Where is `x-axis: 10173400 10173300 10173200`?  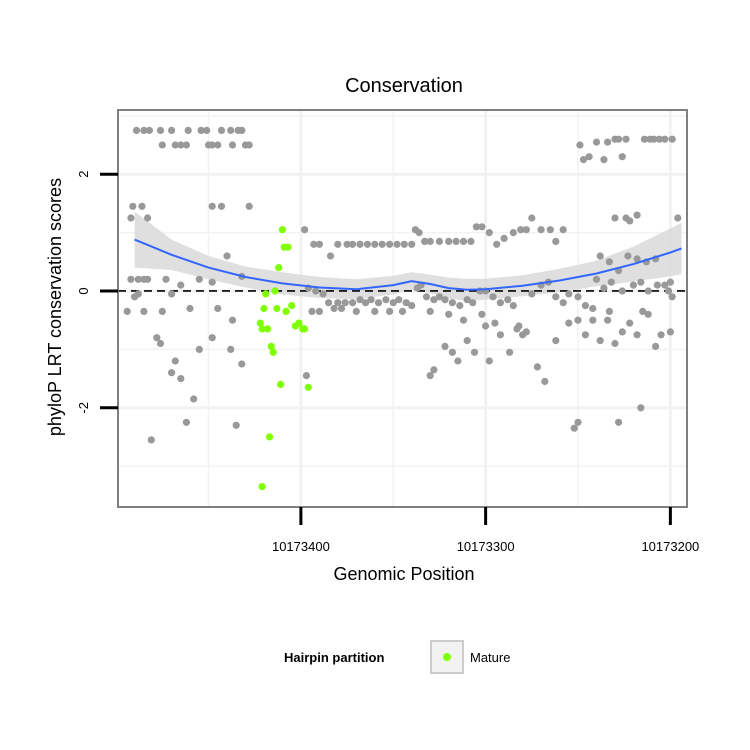 x-axis: 10173400 10173300 10173200 is located at coordinates (485, 530).